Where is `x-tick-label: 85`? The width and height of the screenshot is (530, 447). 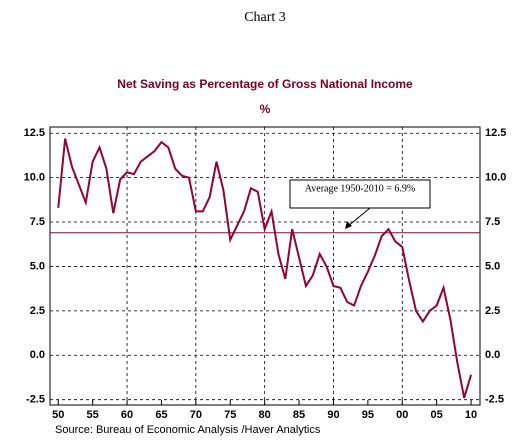 x-tick-label: 85 is located at coordinates (299, 415).